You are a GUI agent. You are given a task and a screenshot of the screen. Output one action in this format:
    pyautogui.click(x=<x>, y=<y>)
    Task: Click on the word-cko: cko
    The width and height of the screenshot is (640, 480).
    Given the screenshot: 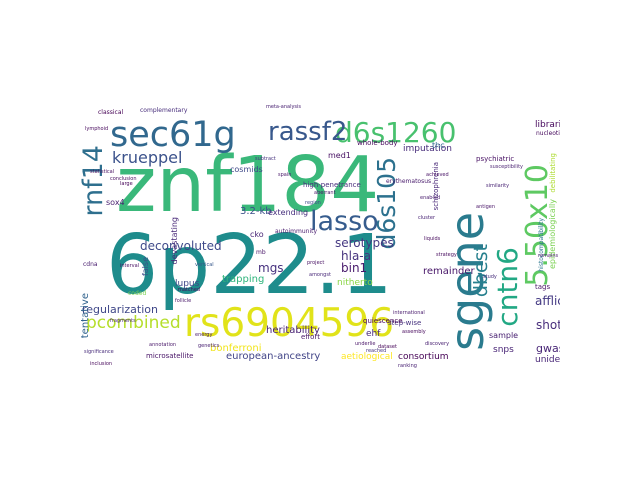 What is the action you would take?
    pyautogui.click(x=257, y=234)
    